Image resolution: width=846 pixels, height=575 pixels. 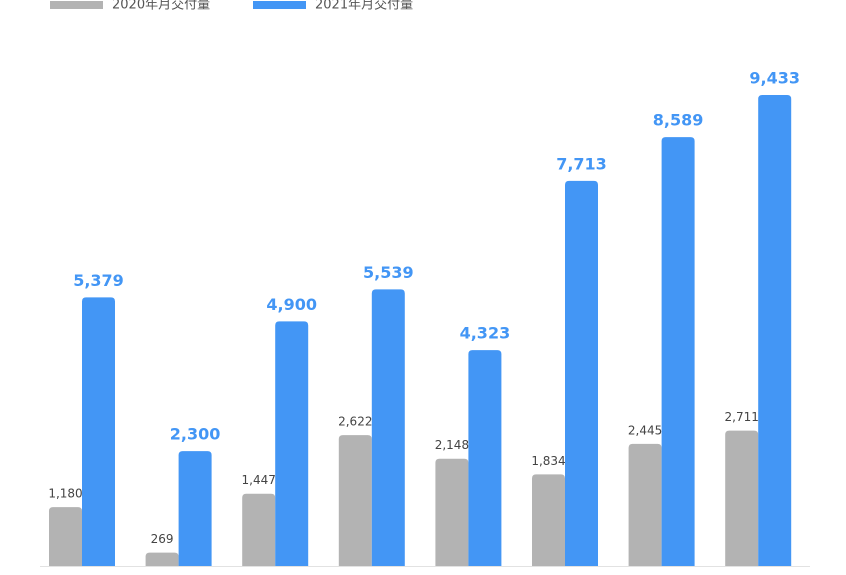 What do you see at coordinates (742, 417) in the screenshot?
I see `value-label: 2,711` at bounding box center [742, 417].